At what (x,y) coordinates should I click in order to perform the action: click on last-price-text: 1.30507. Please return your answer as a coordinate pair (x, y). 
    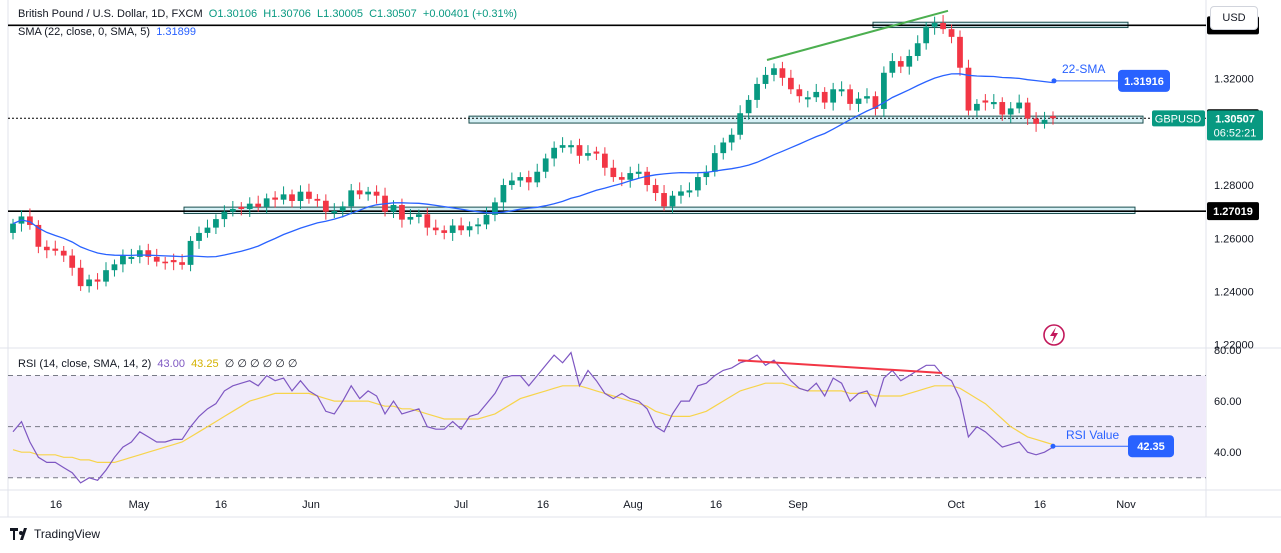
    Looking at the image, I should click on (1235, 119).